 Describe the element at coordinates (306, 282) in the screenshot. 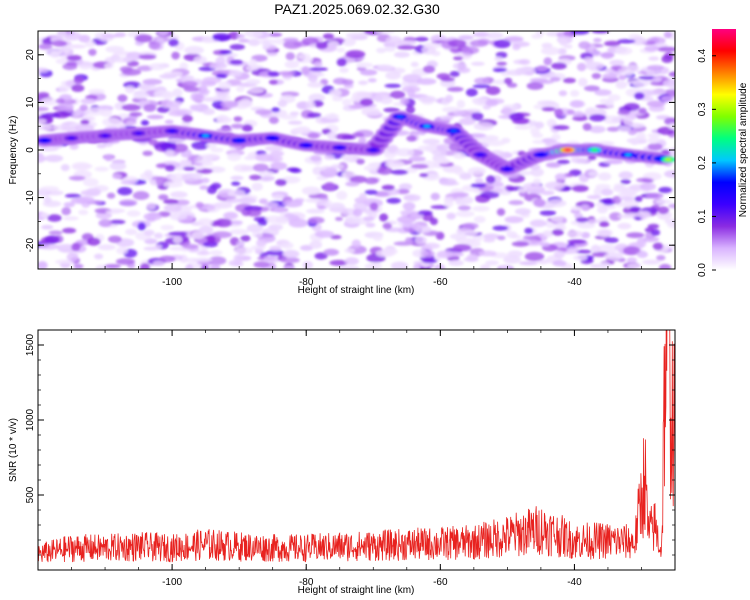

I see `x-tick-label: -80` at that location.